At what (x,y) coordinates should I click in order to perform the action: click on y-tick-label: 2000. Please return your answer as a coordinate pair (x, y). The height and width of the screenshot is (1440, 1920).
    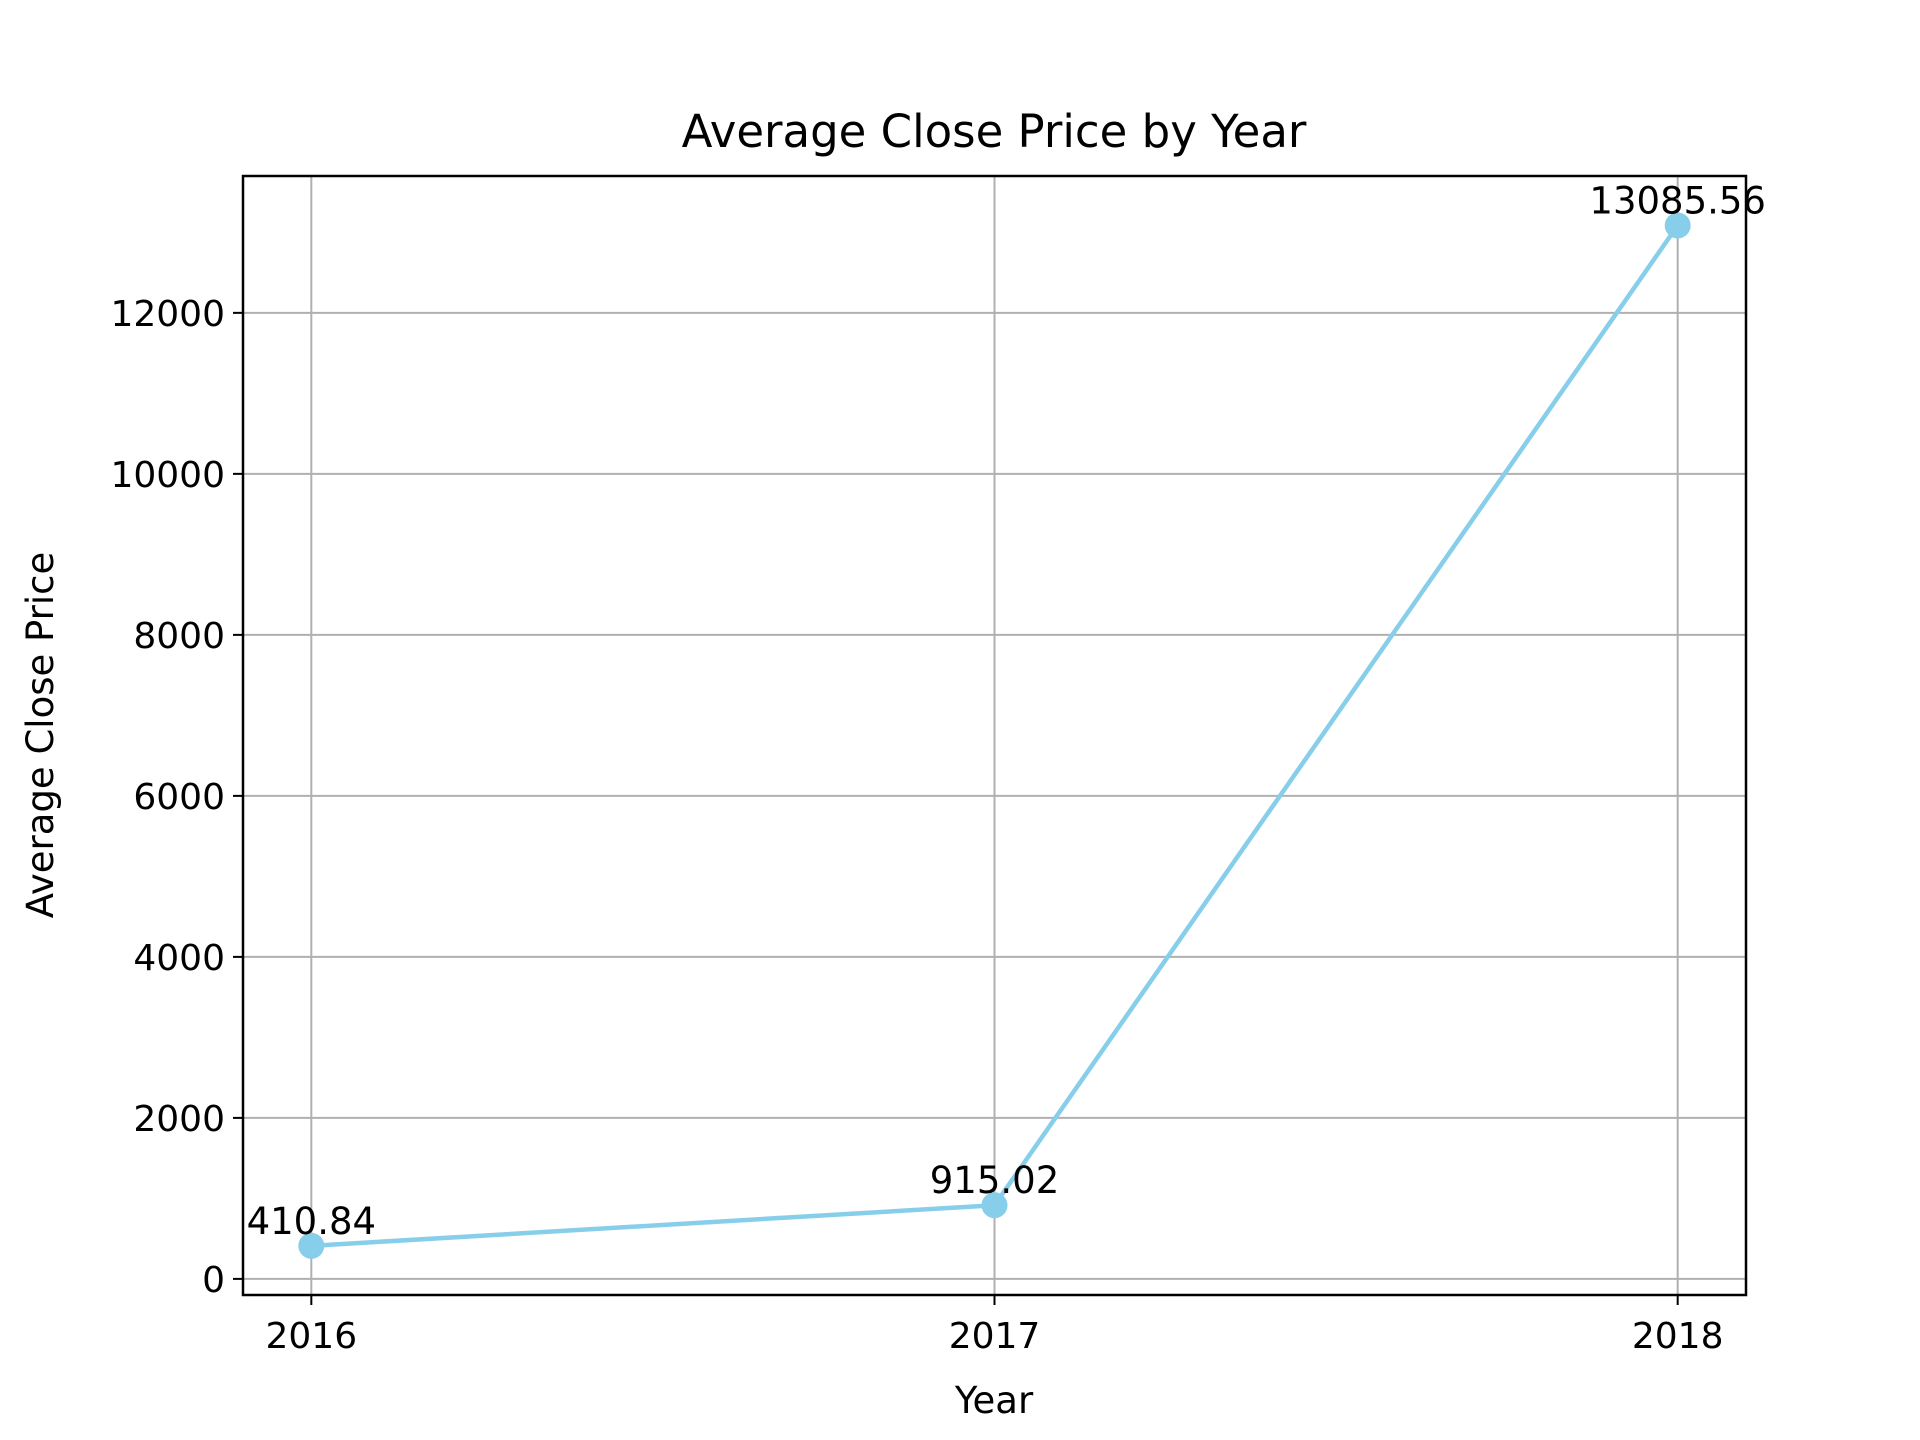
    Looking at the image, I should click on (179, 1119).